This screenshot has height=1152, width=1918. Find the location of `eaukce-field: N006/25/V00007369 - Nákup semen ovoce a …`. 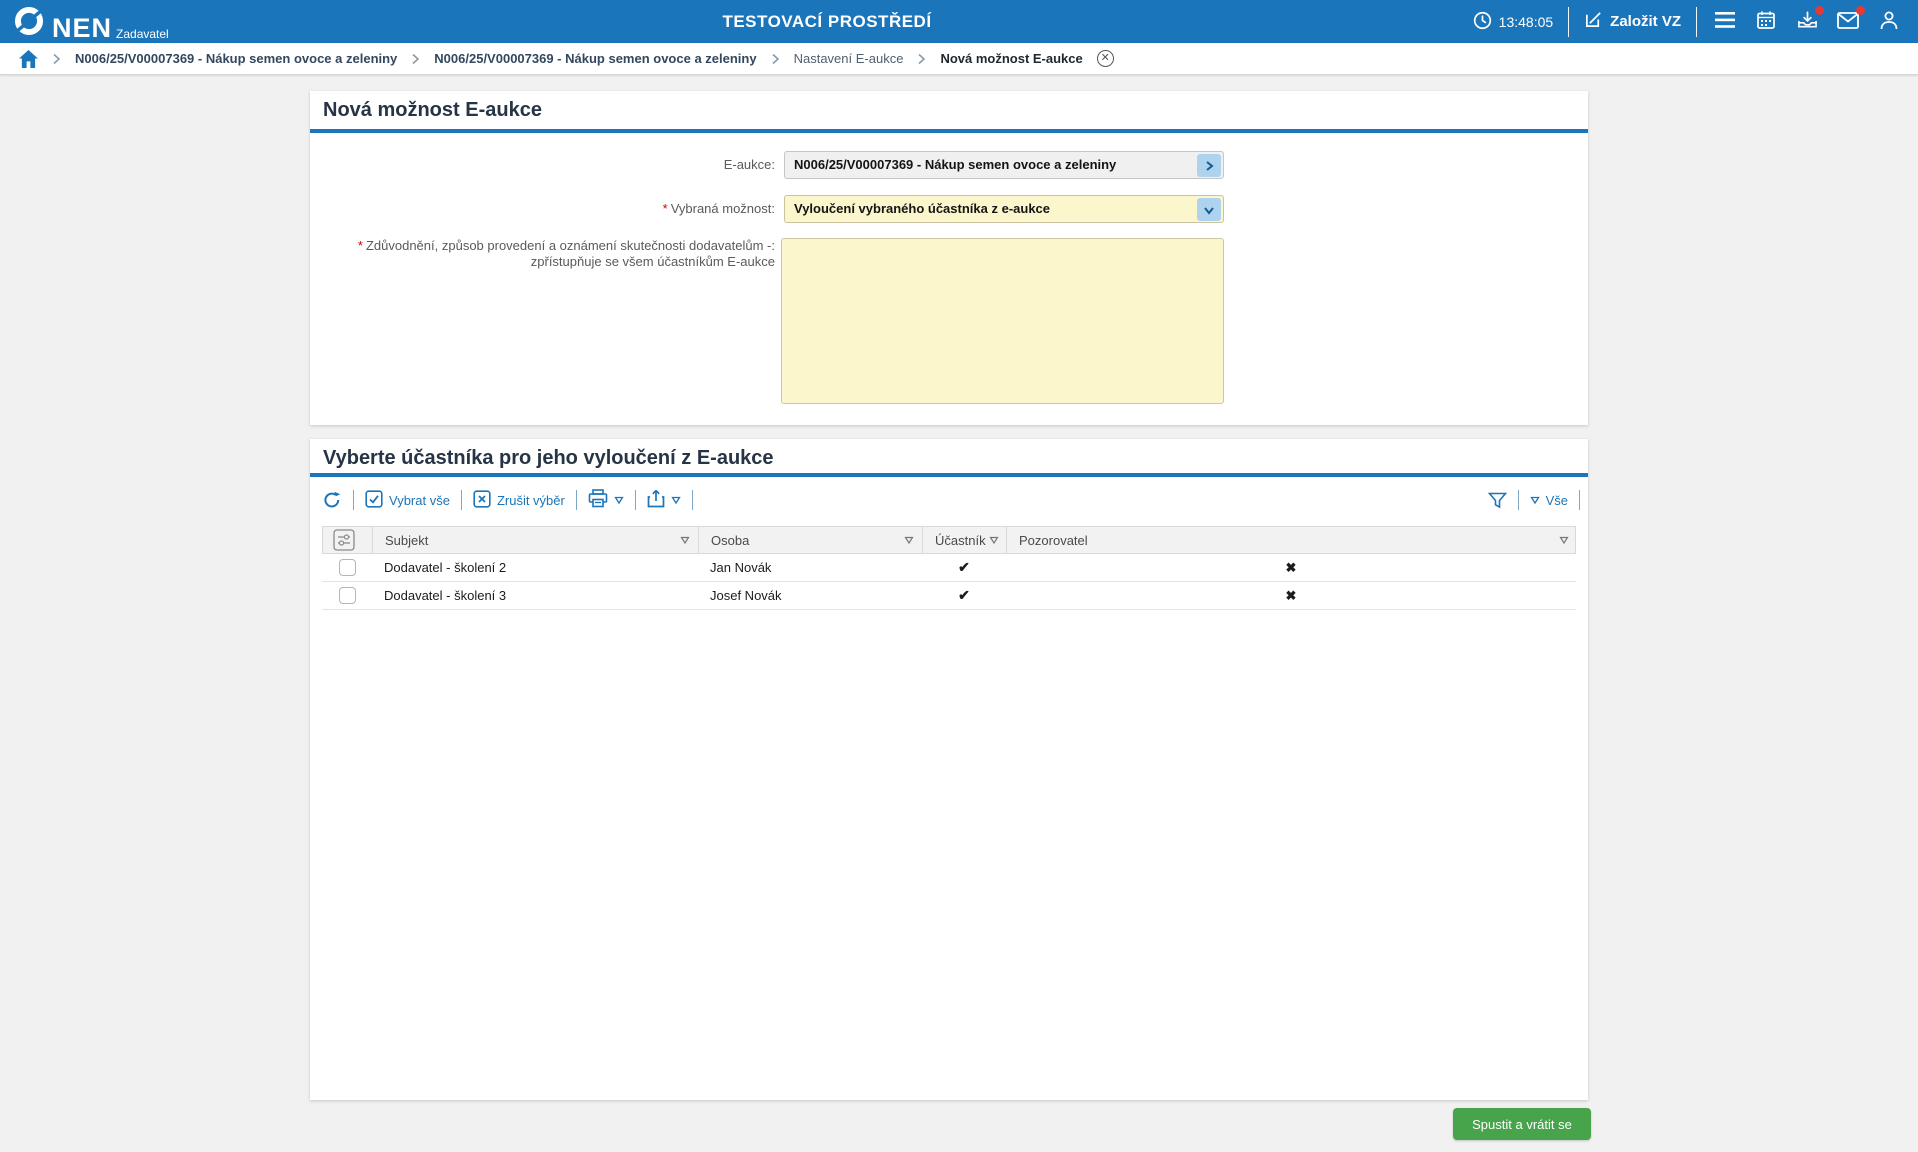

eaukce-field: N006/25/V00007369 - Nákup semen ovoce a … is located at coordinates (1004, 165).